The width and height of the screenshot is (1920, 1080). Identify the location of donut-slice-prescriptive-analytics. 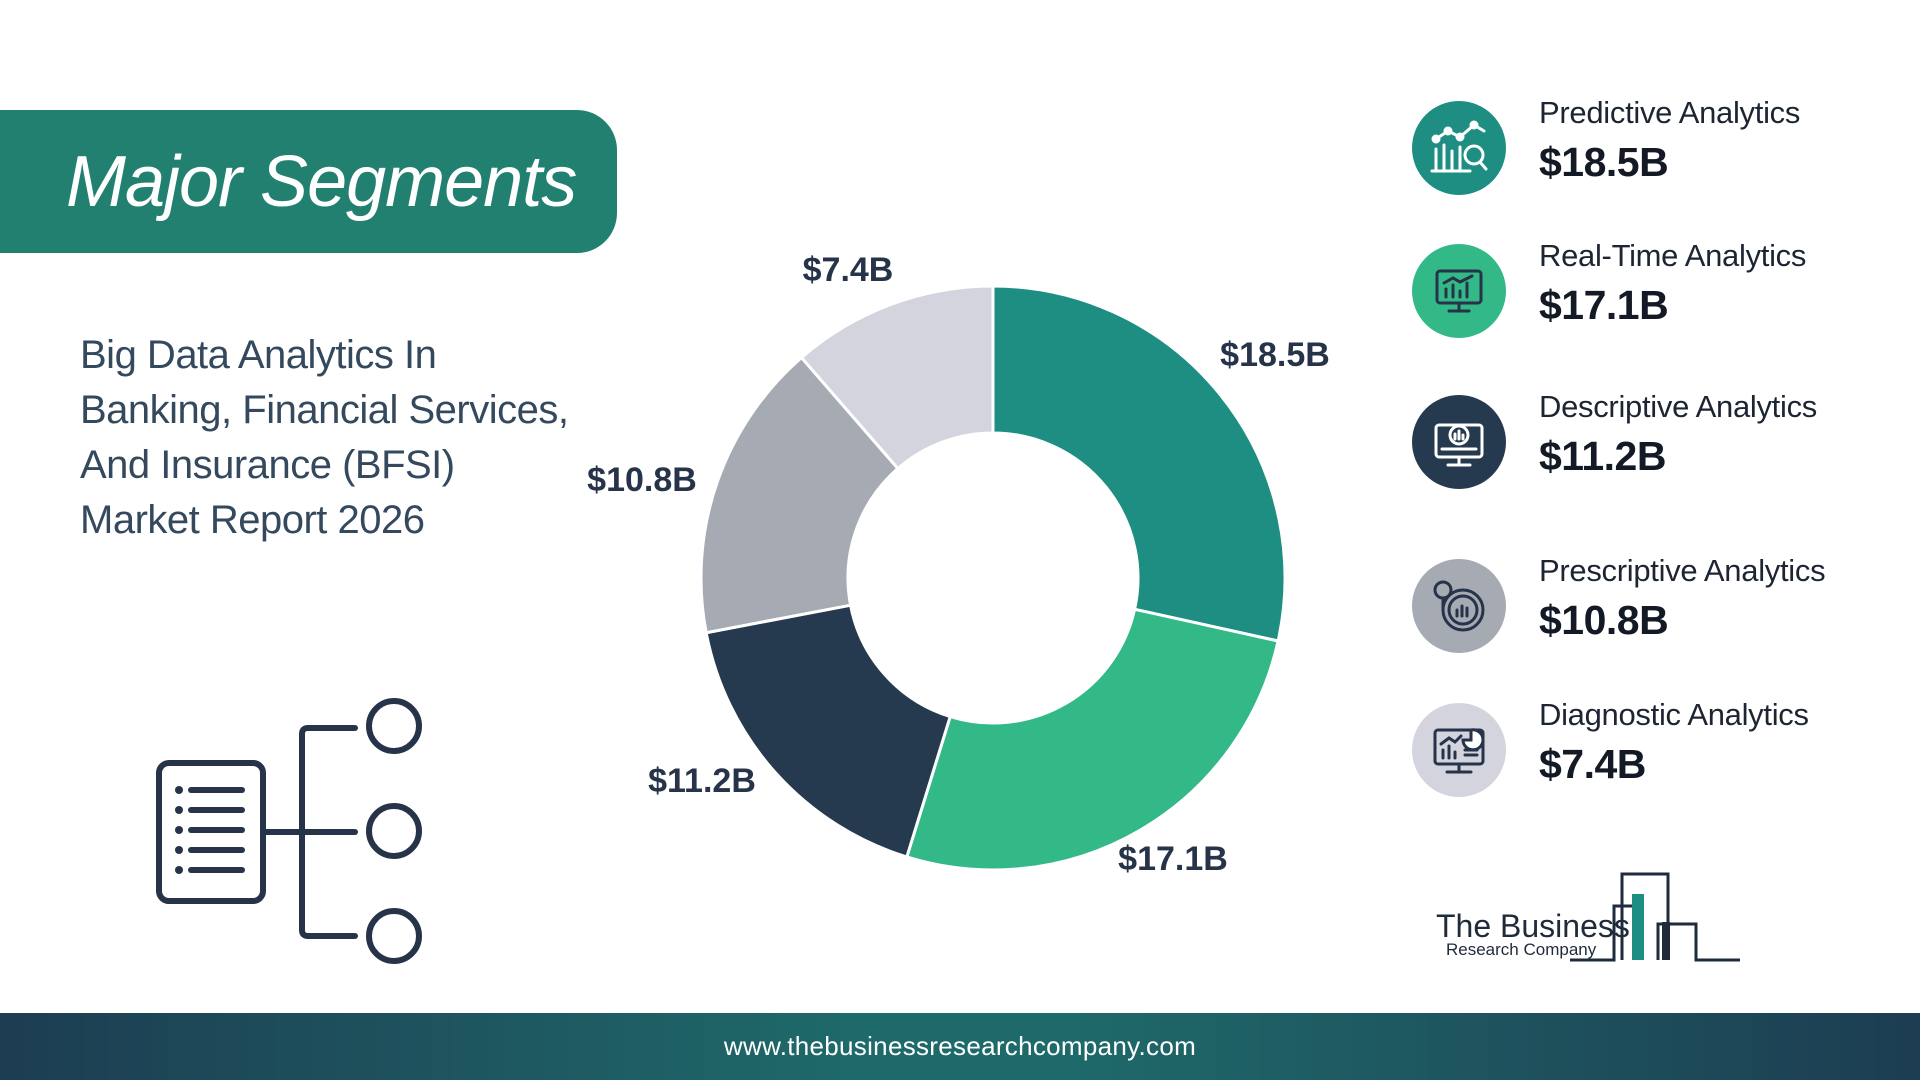
(800, 495).